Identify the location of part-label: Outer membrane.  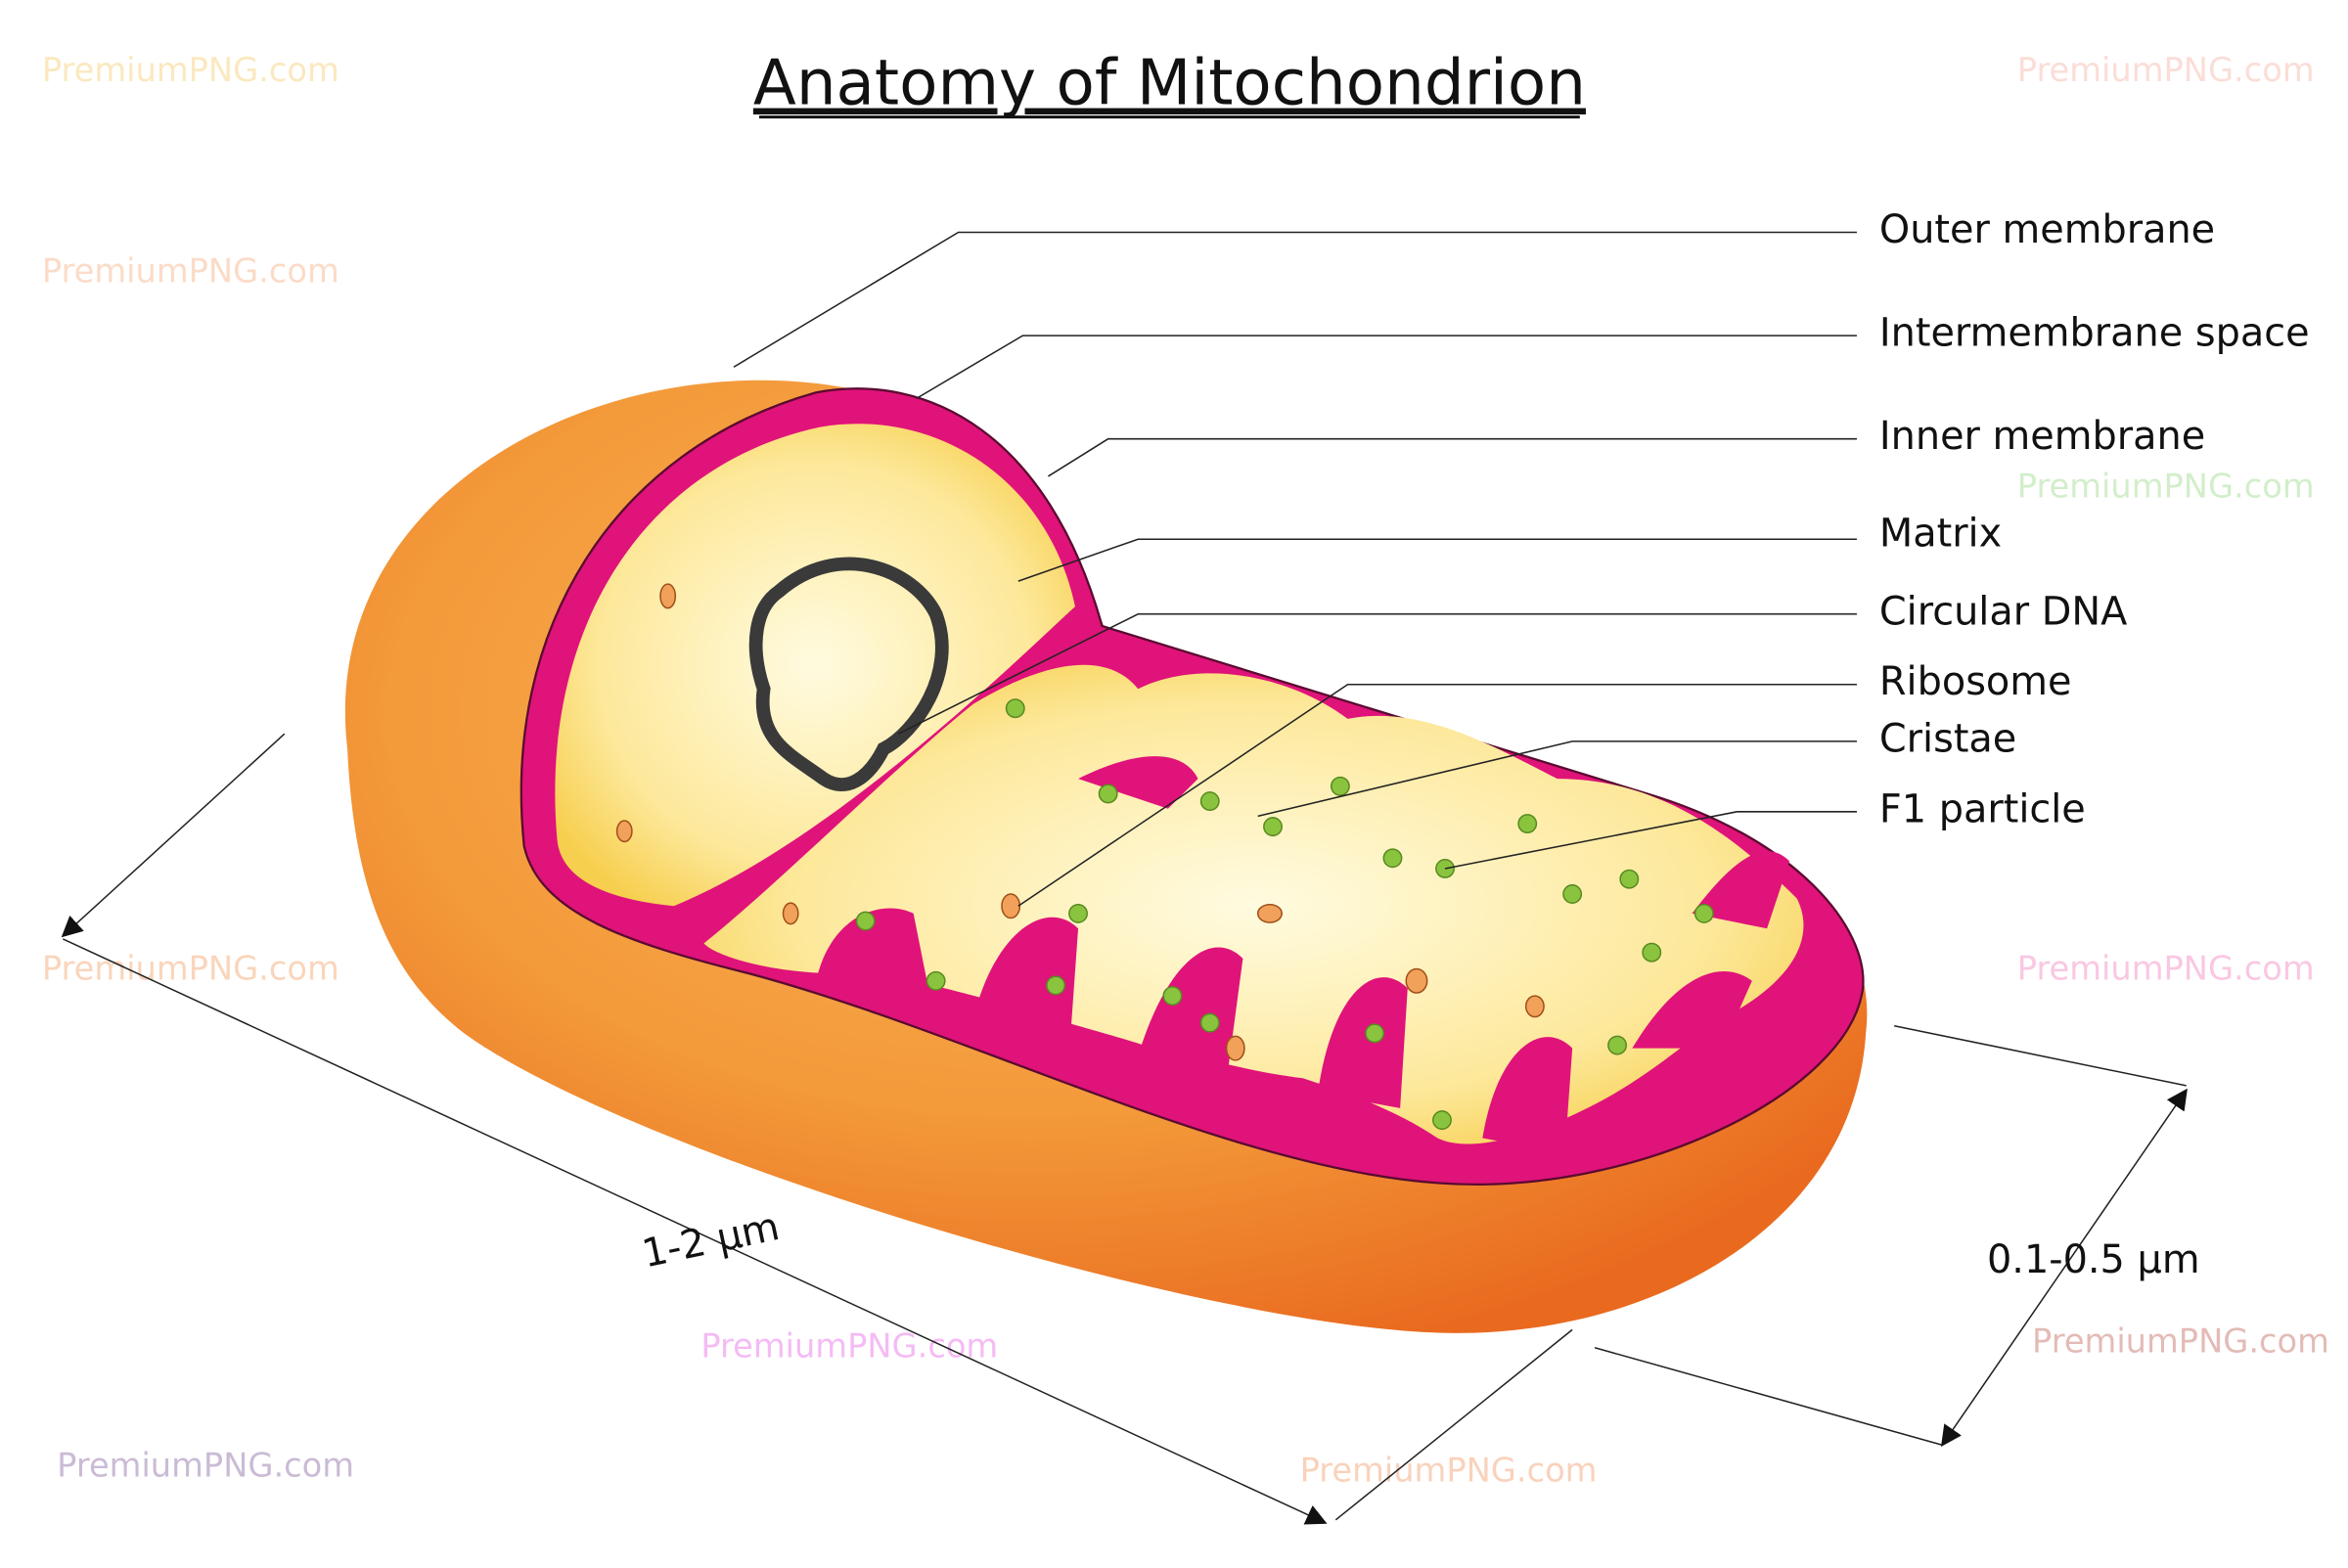
(2047, 229).